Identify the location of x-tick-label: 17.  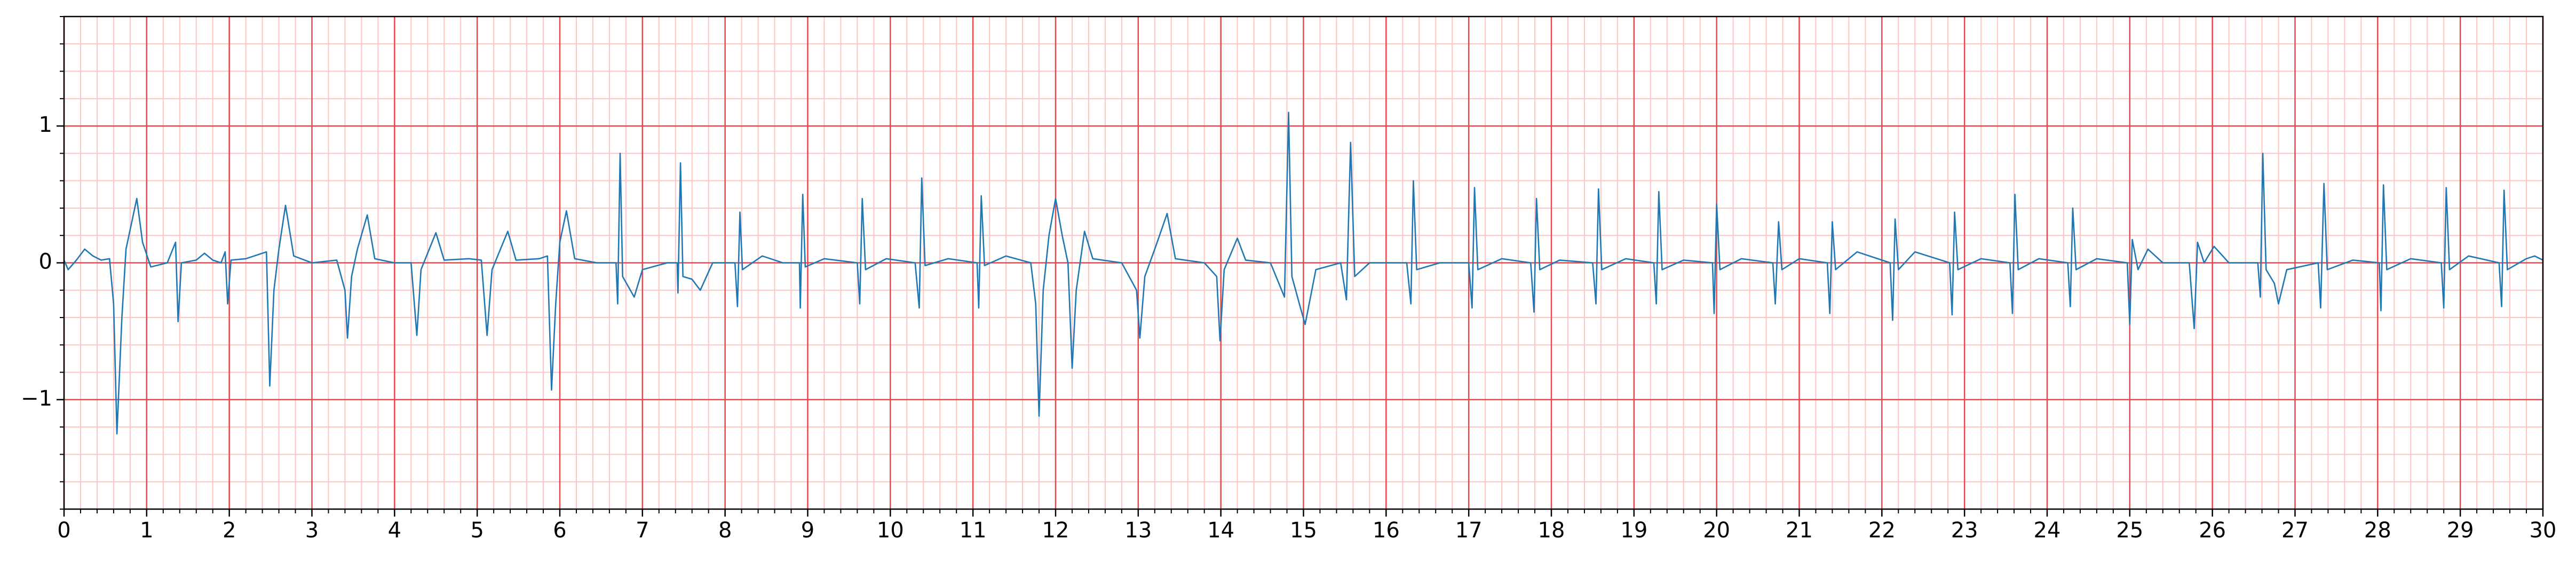
(1469, 530).